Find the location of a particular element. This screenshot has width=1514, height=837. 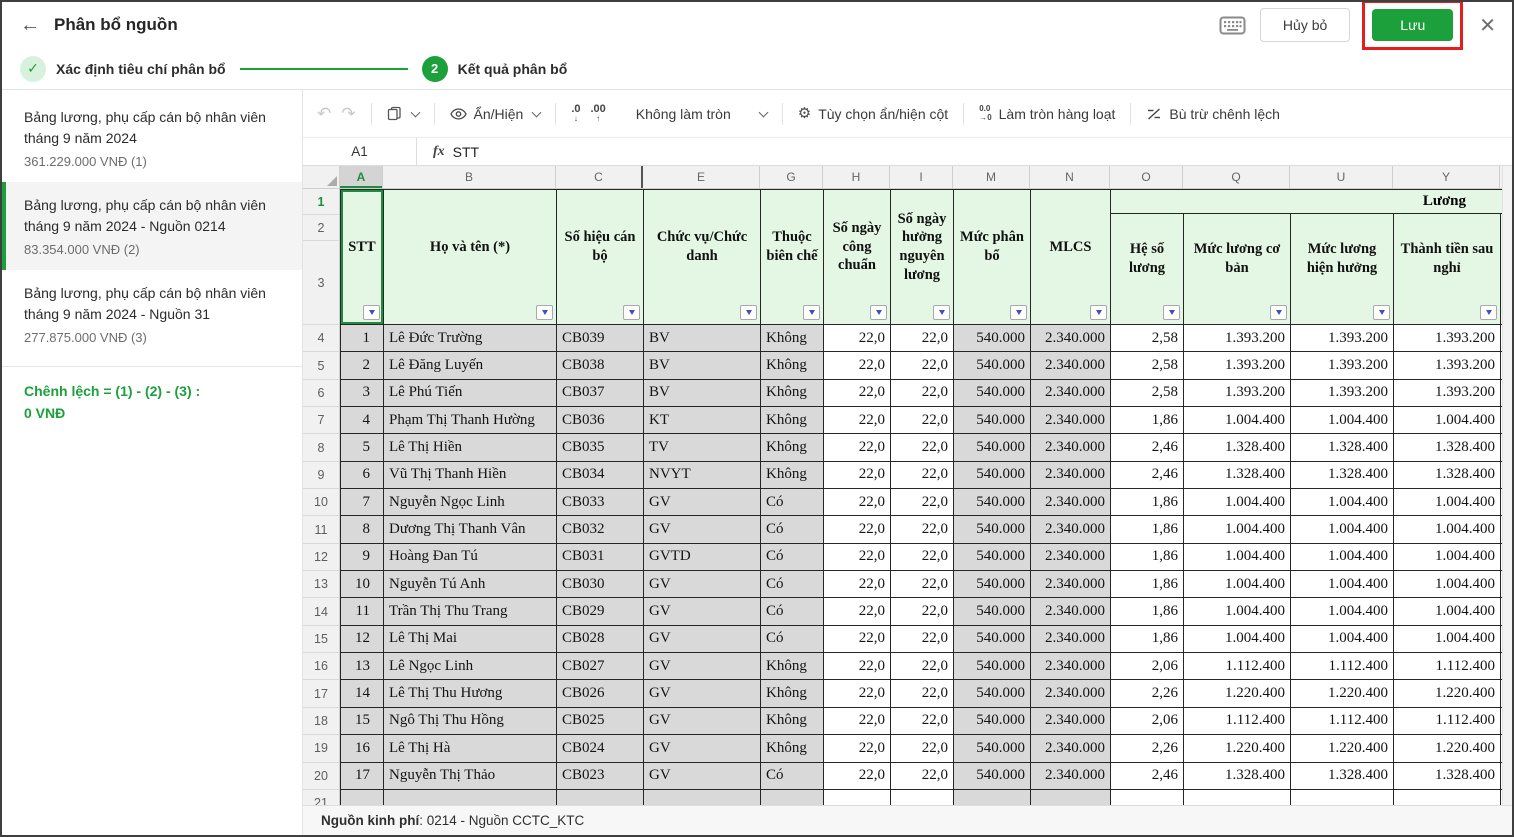

cell-tt: 1.220.400 is located at coordinates (1447, 694).